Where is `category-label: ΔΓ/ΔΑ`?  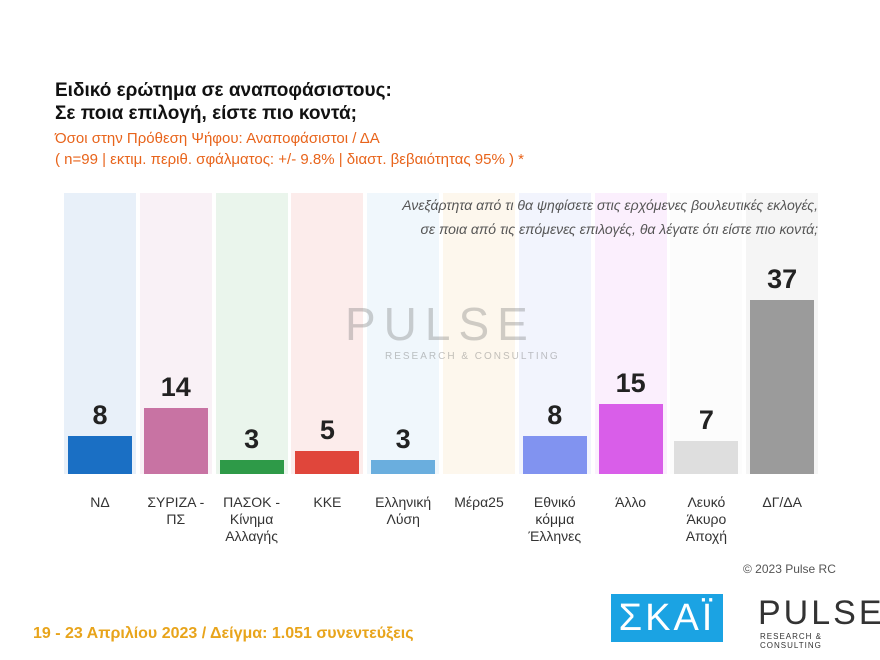
category-label: ΔΓ/ΔΑ is located at coordinates (782, 502).